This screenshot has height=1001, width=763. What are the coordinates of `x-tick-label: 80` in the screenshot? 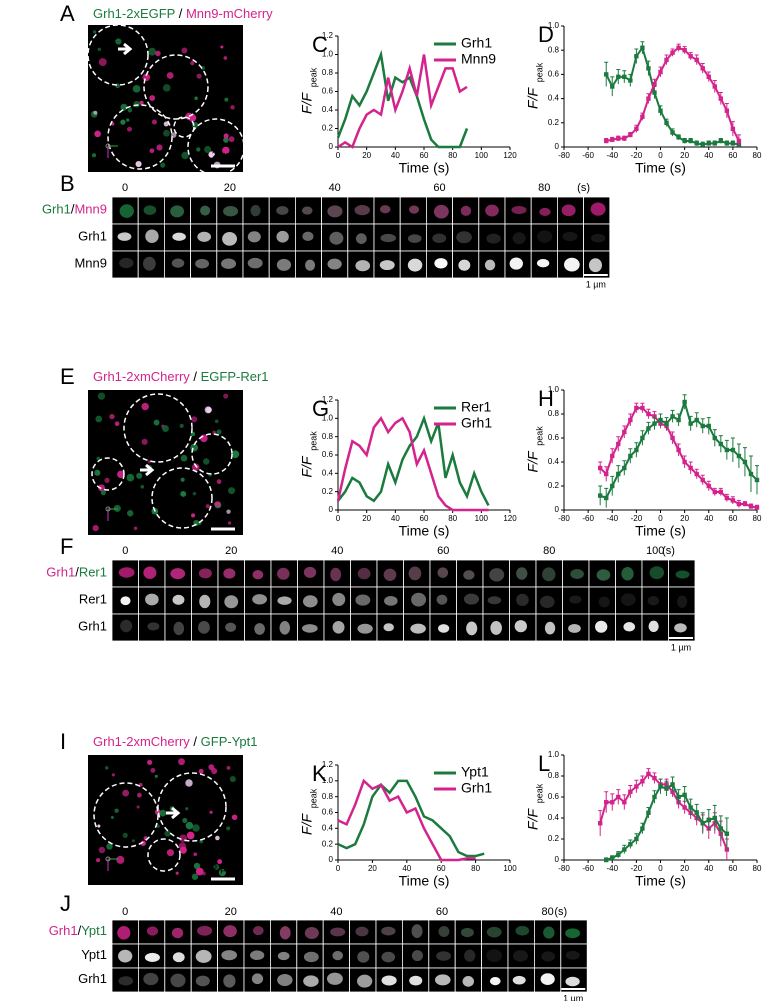 It's located at (757, 518).